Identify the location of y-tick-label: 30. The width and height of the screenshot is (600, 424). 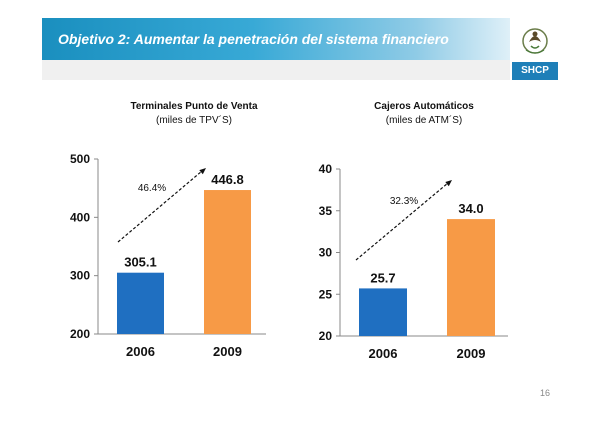
(326, 253).